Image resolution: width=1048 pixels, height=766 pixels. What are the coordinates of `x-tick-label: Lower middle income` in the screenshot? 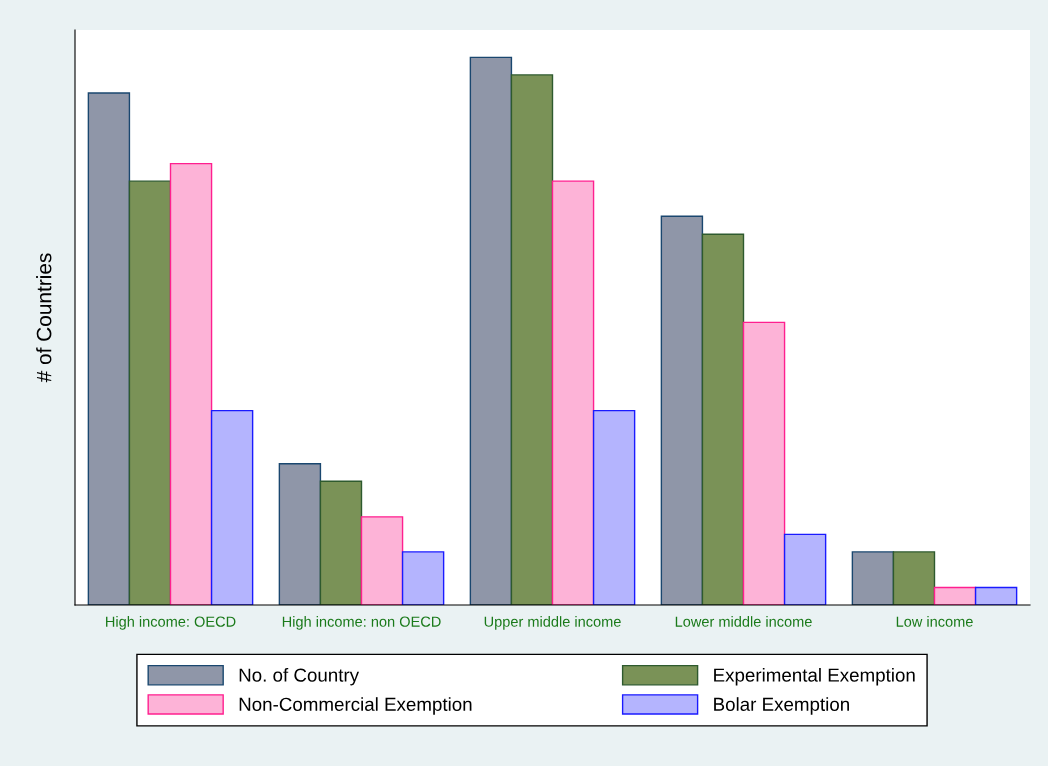 It's located at (743, 621).